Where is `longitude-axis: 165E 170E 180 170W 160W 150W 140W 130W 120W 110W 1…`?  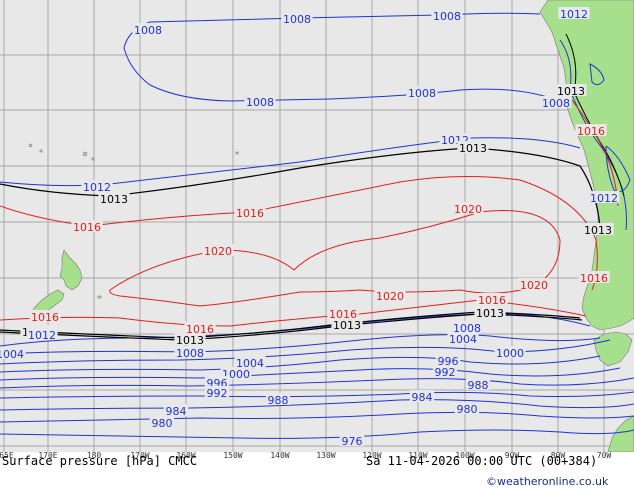
longitude-axis: 165E 170E 180 170W 160W 150W 140W 130W 120W 110W 1… is located at coordinates (305, 455).